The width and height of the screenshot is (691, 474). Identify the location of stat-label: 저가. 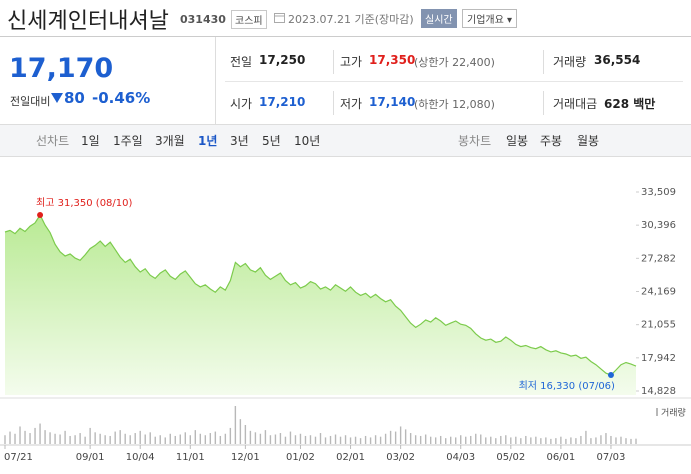
(351, 104).